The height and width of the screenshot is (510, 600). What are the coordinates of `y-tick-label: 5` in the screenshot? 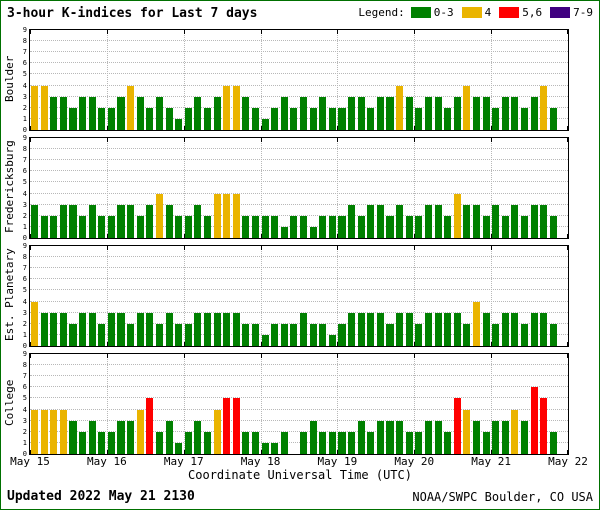 It's located at (24, 74).